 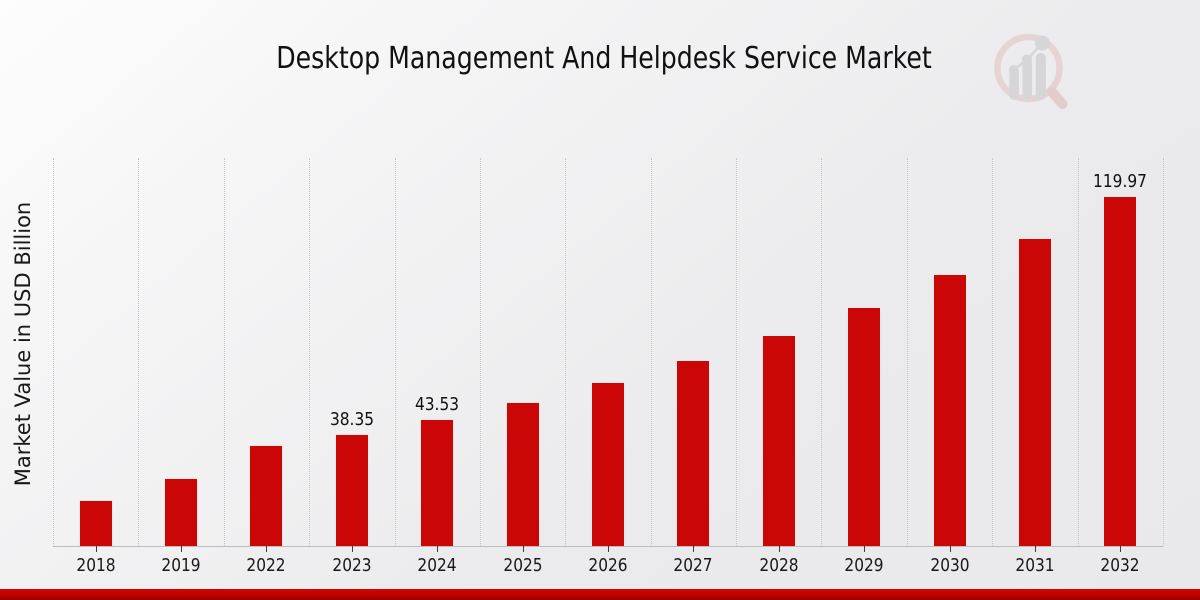 I want to click on category-slot-2026: 2026, so click(x=607, y=367).